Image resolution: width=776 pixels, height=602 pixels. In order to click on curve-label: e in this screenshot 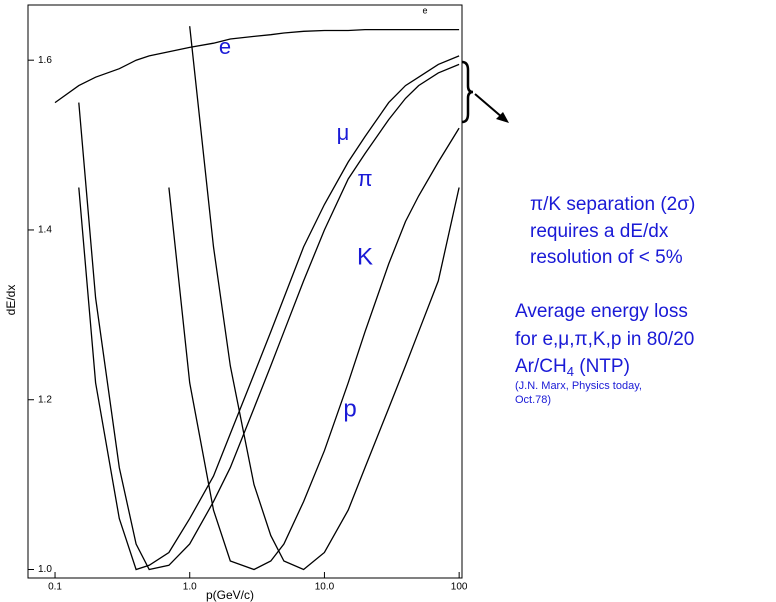, I will do `click(225, 46)`.